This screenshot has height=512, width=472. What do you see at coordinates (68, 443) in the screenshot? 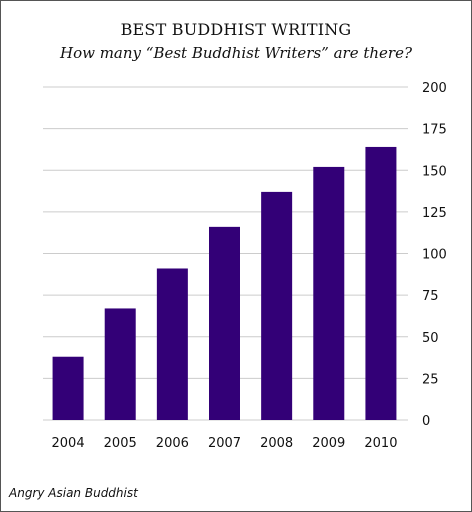
I see `x-tick-label: 2004` at bounding box center [68, 443].